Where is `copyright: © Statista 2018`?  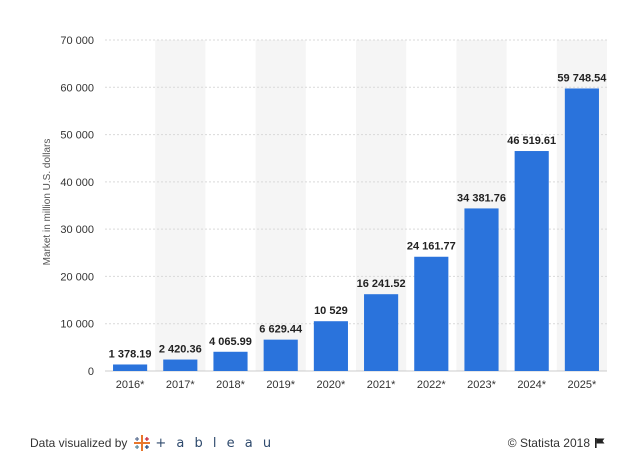 copyright: © Statista 2018 is located at coordinates (557, 443).